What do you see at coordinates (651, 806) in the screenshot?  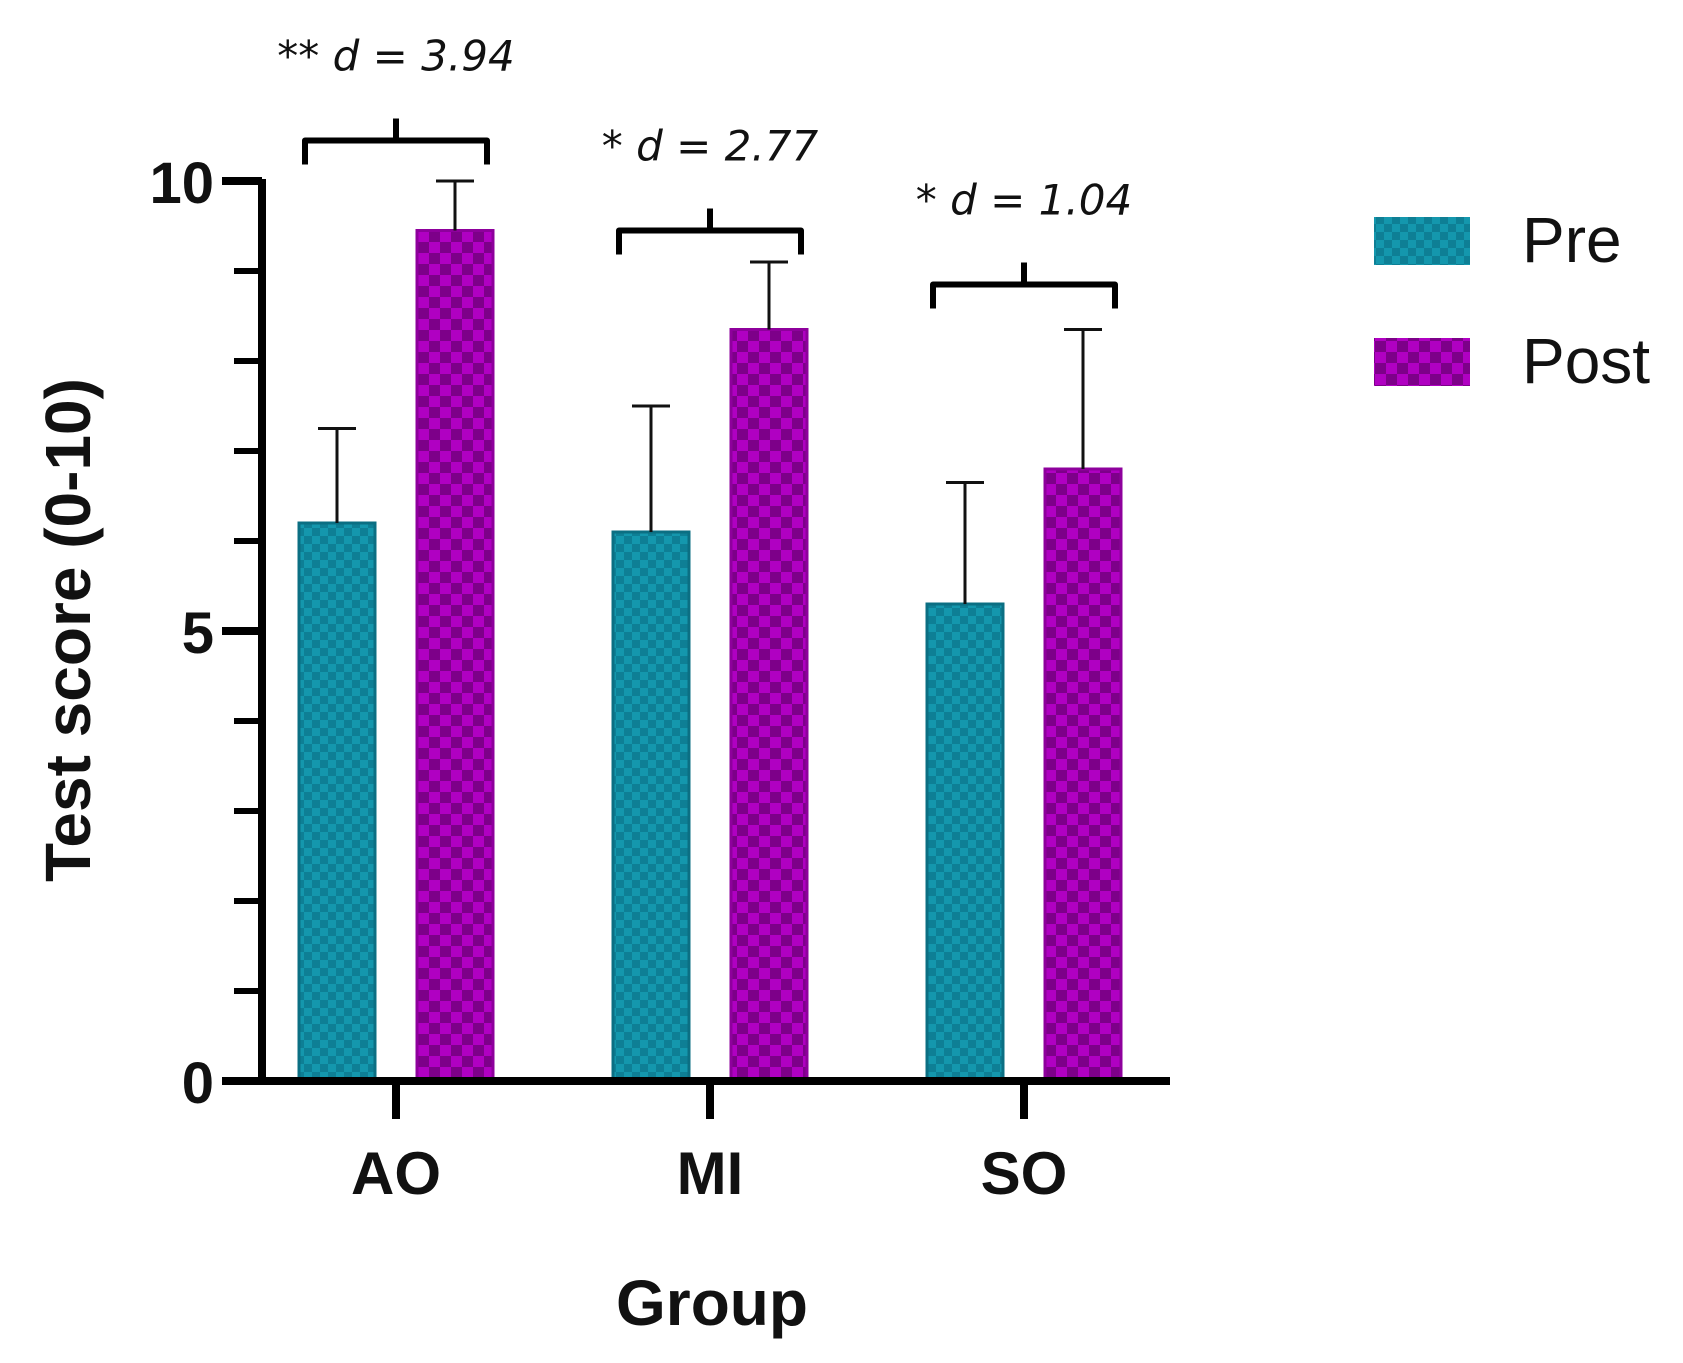 I see `bar-pre-mi` at bounding box center [651, 806].